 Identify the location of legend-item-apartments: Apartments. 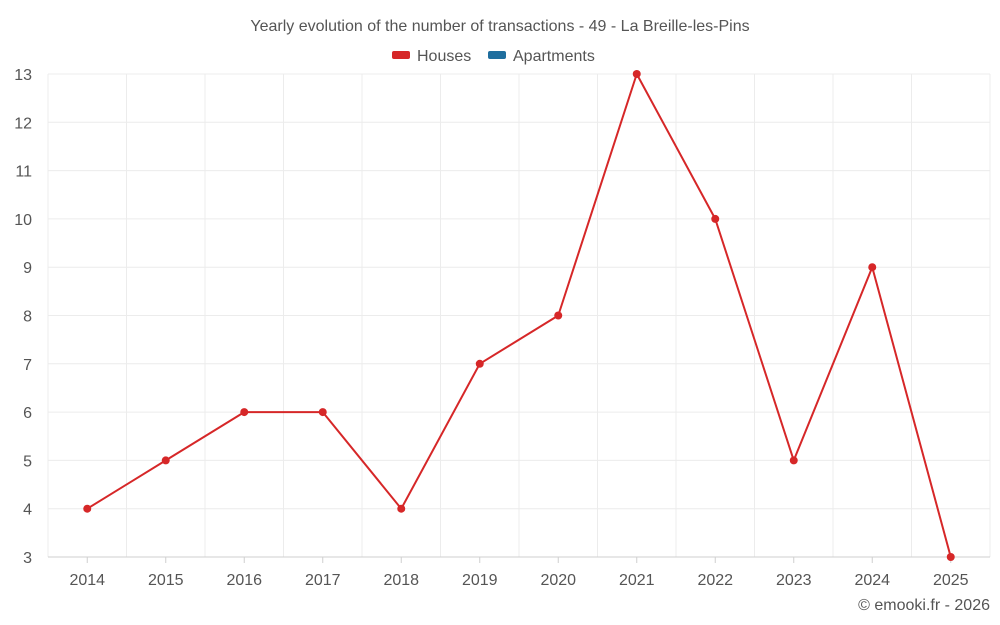
(541, 56).